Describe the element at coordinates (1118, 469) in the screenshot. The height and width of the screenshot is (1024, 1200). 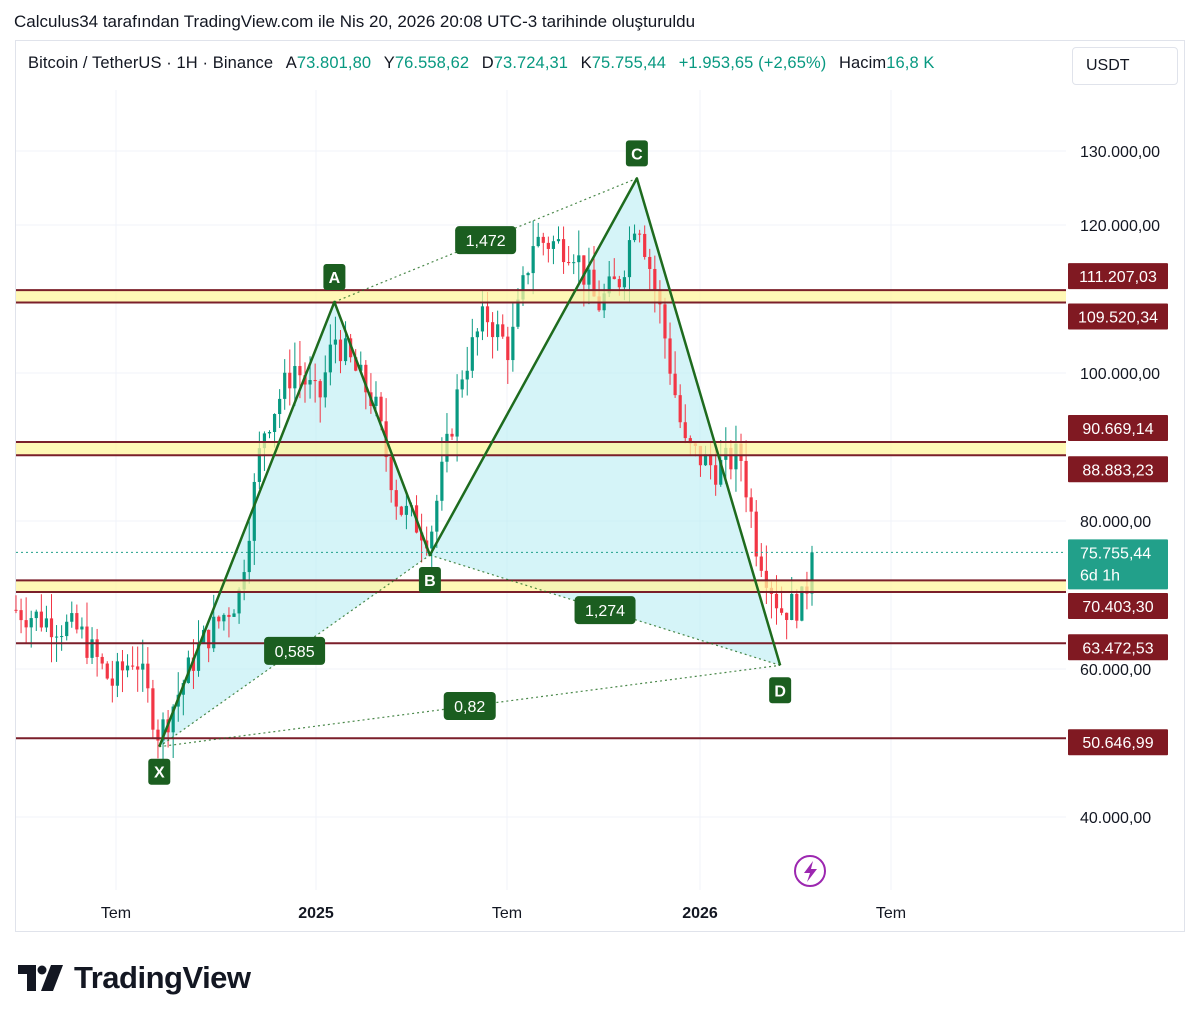
I see `zone-bottom-price-tag-box` at that location.